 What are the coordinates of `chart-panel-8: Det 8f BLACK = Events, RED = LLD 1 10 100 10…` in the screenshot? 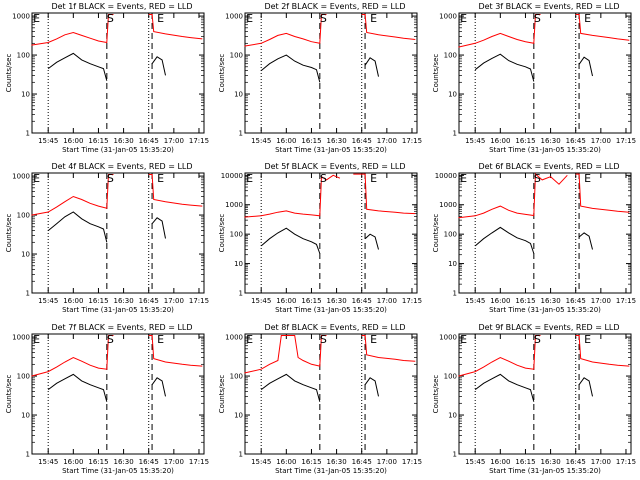 It's located at (320, 399).